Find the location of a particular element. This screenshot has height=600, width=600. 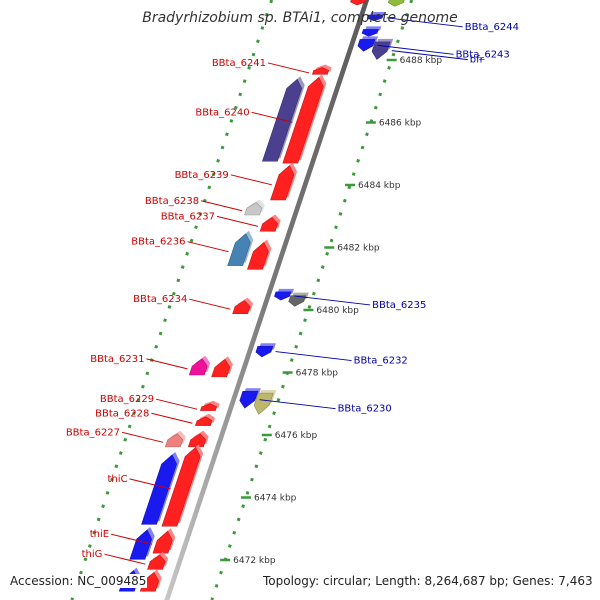

accession-text: Accession: NC_009485 is located at coordinates (78, 581).